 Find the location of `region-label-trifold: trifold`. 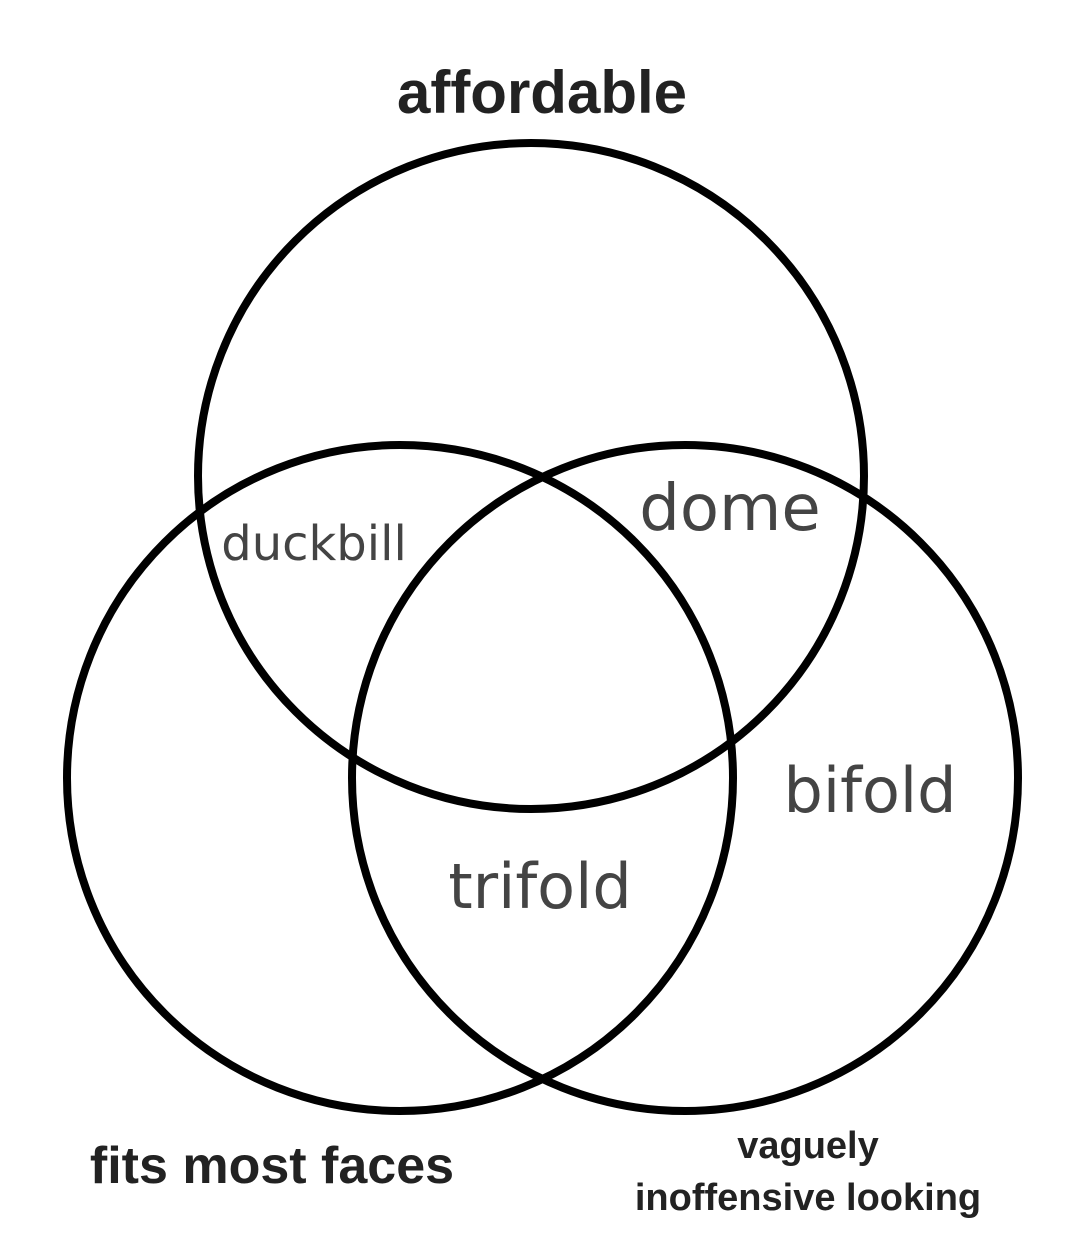

region-label-trifold: trifold is located at coordinates (539, 886).